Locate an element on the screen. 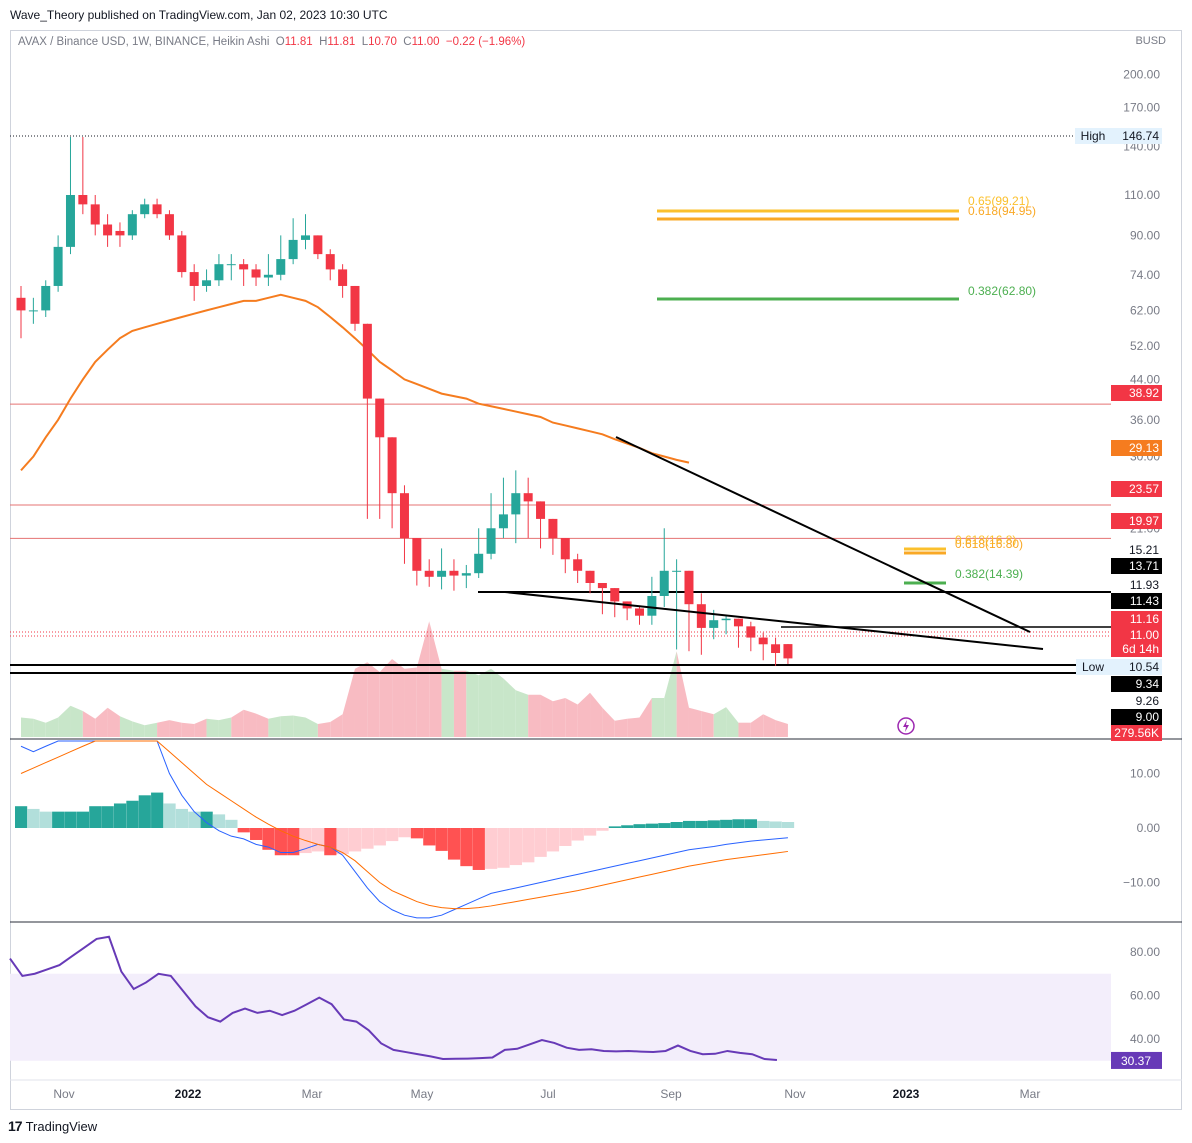 This screenshot has width=1192, height=1143. price-tick-label: 44.00 is located at coordinates (1145, 379).